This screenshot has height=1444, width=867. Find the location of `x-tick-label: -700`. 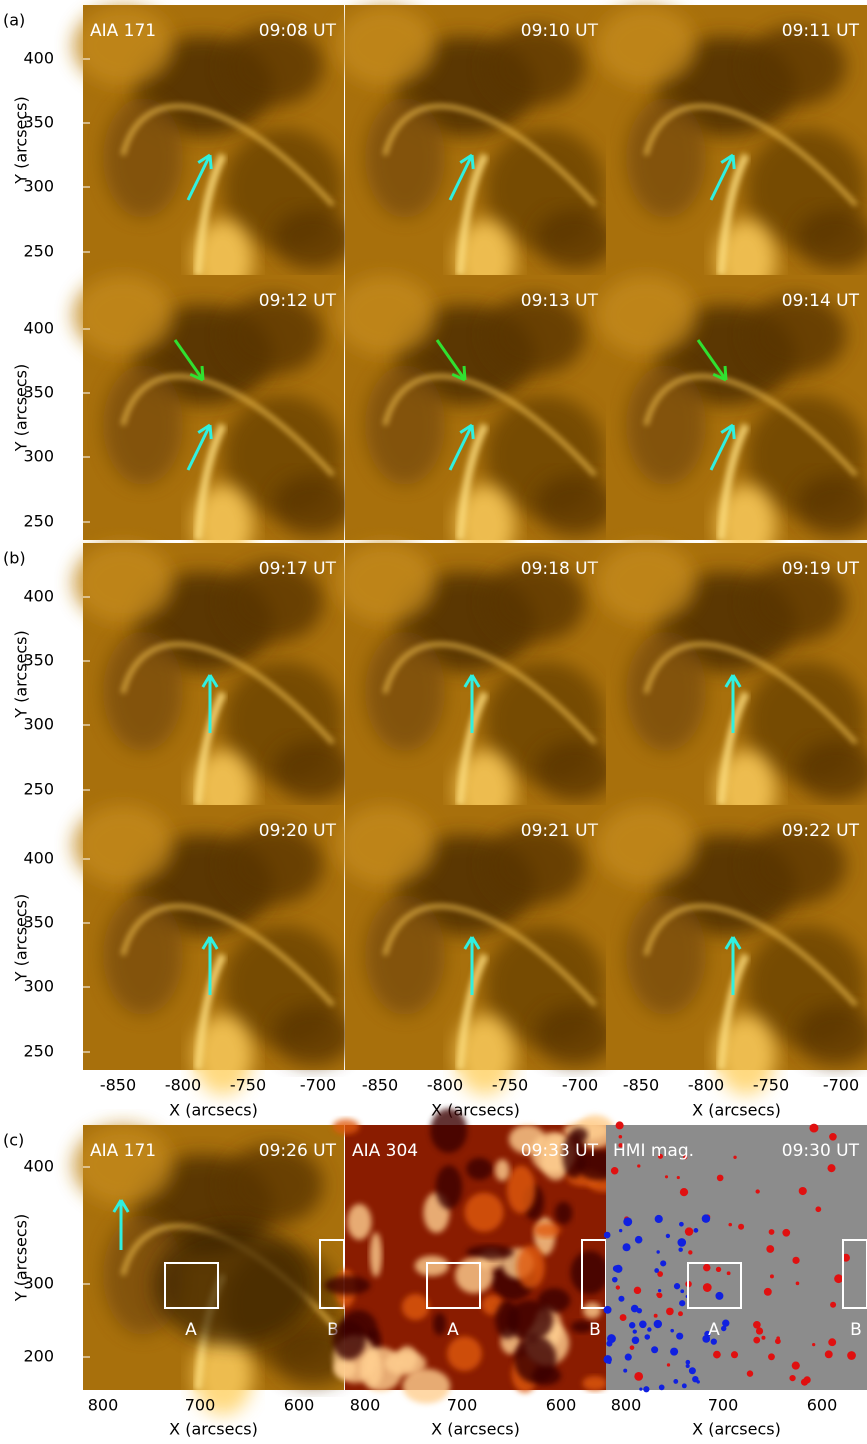

x-tick-label: -700 is located at coordinates (580, 1085).